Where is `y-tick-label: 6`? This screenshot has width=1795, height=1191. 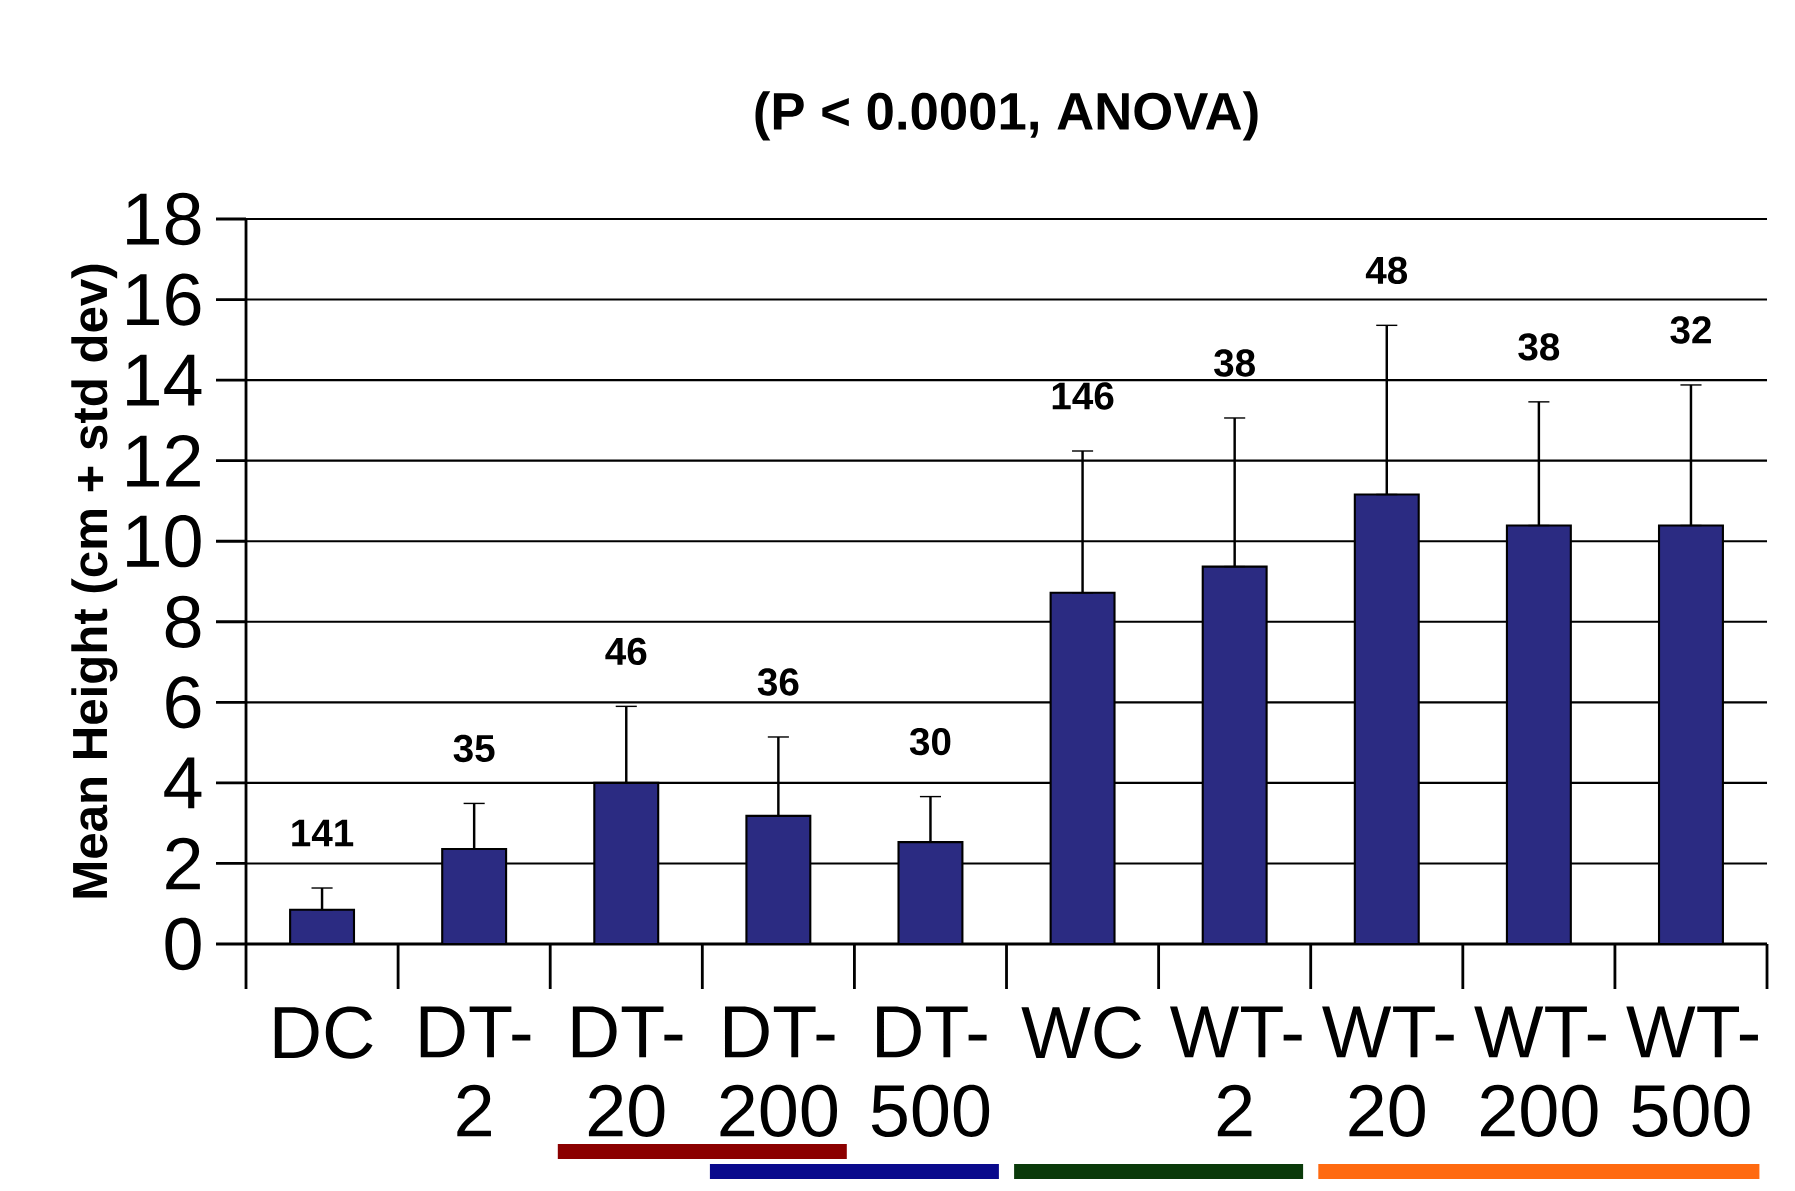
y-tick-label: 6 is located at coordinates (183, 702).